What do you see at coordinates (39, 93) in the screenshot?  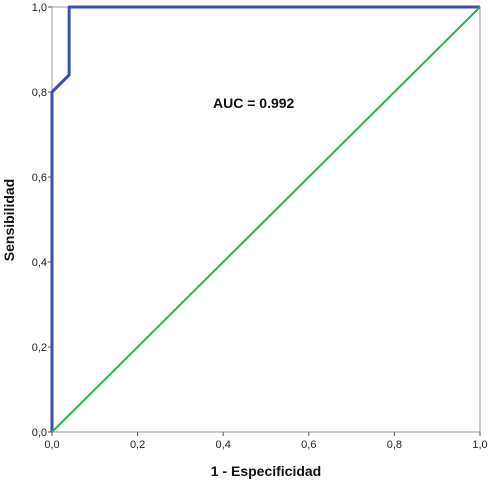 I see `y-tick-label: 0,8` at bounding box center [39, 93].